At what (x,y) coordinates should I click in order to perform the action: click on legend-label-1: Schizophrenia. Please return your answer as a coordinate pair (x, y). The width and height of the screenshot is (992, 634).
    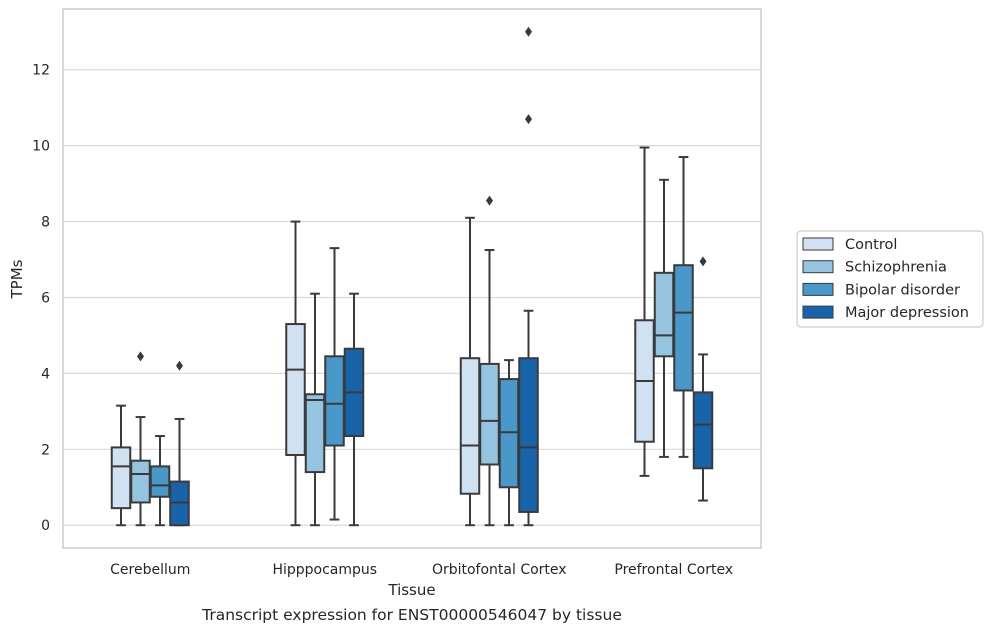
    Looking at the image, I should click on (896, 268).